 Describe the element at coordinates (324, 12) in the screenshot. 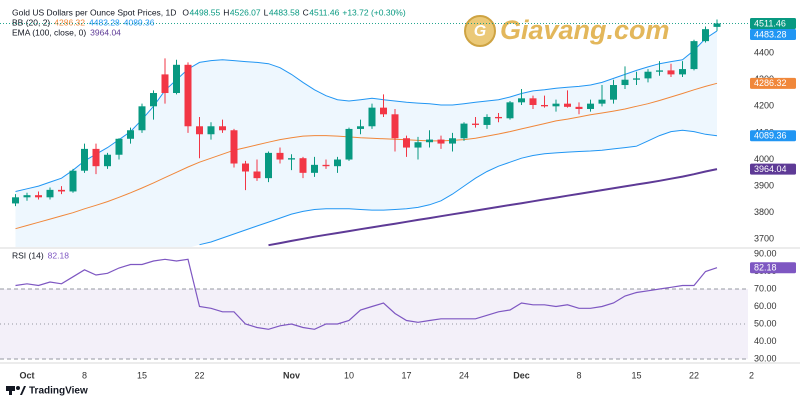

I see `ohlc-value: 4511.46` at that location.